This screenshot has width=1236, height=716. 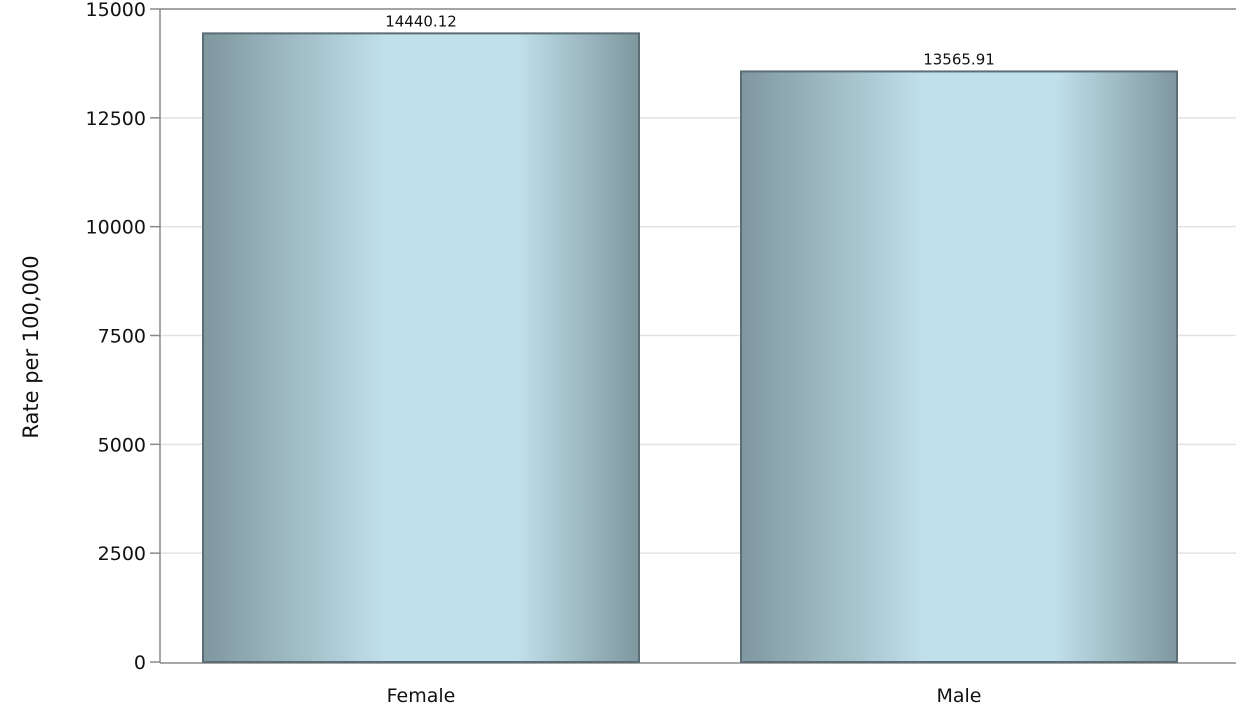 I want to click on y-axis-ticks: 0 2500 5000 7500 10000 12500 15000, so click(x=123, y=337).